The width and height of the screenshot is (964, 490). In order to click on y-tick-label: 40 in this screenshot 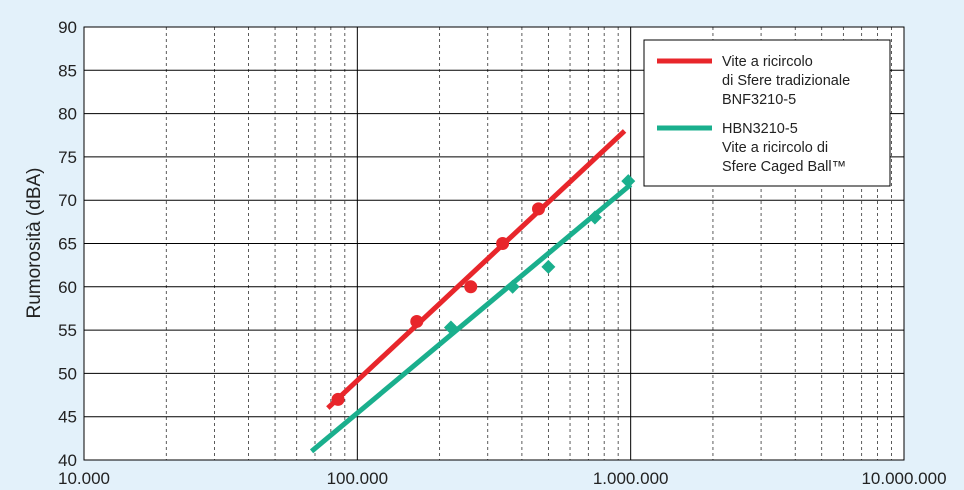, I will do `click(67, 460)`.